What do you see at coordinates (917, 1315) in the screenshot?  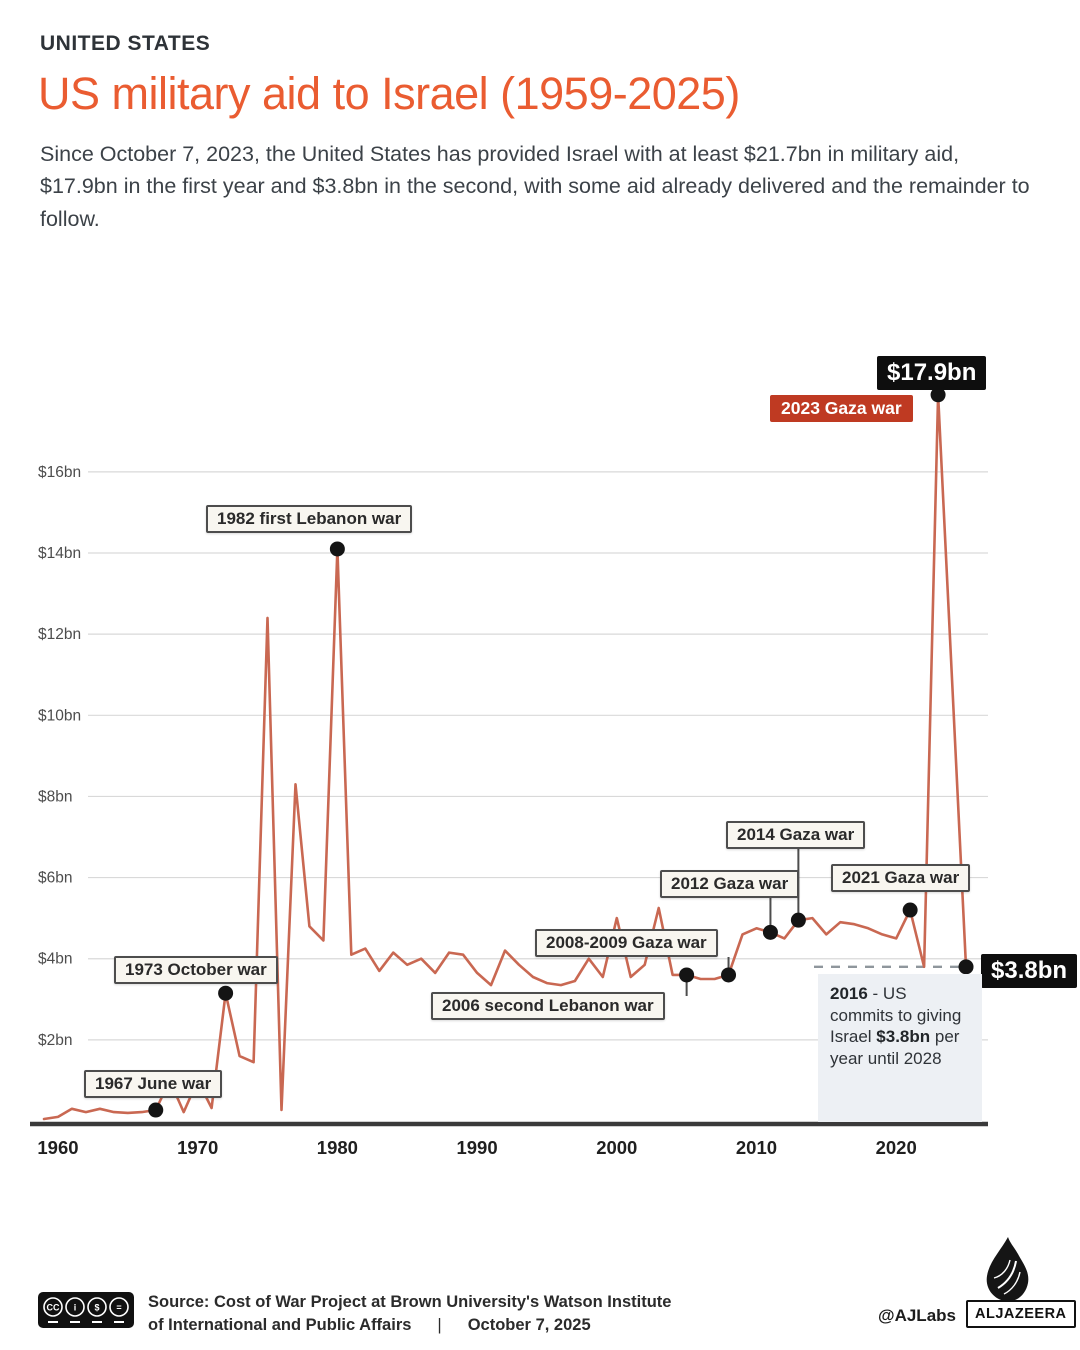 I see `ajlabs-credit: @AJLabs` at bounding box center [917, 1315].